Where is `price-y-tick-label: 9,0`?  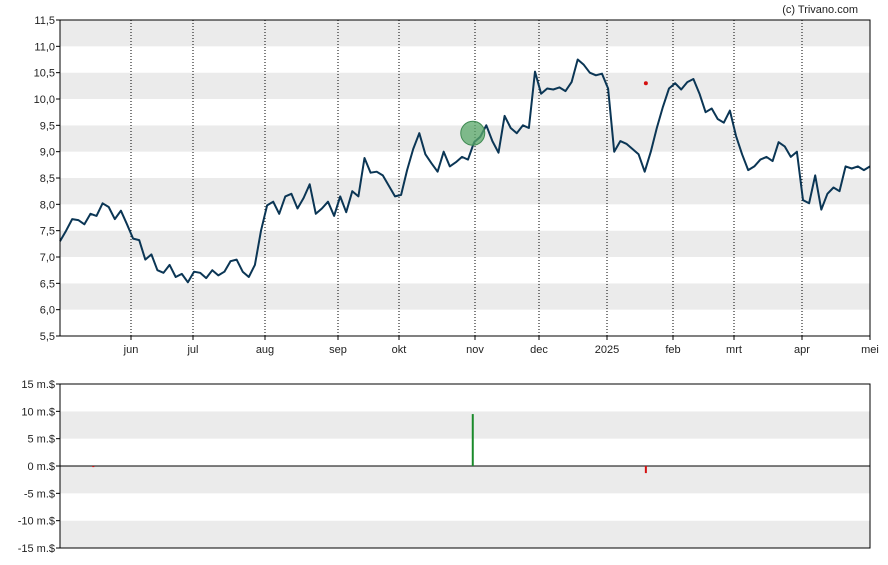
price-y-tick-label: 9,0 is located at coordinates (47, 153).